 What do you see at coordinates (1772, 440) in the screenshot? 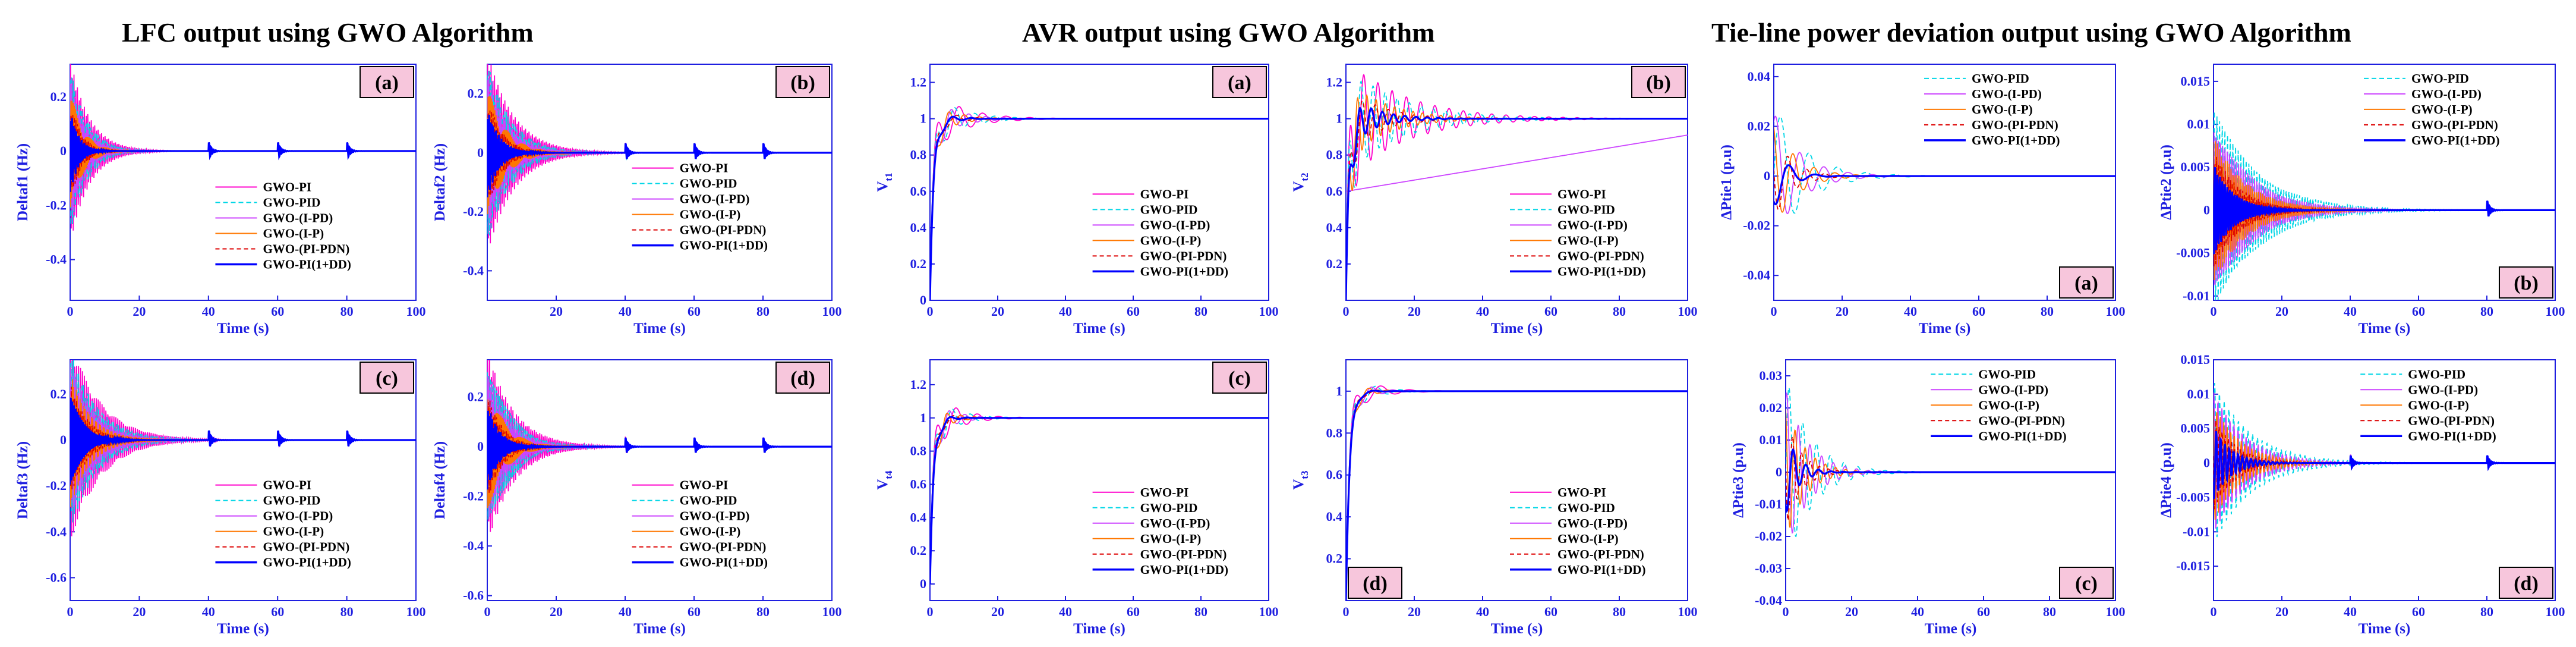
I see `y-tick-label: 0.01` at bounding box center [1772, 440].